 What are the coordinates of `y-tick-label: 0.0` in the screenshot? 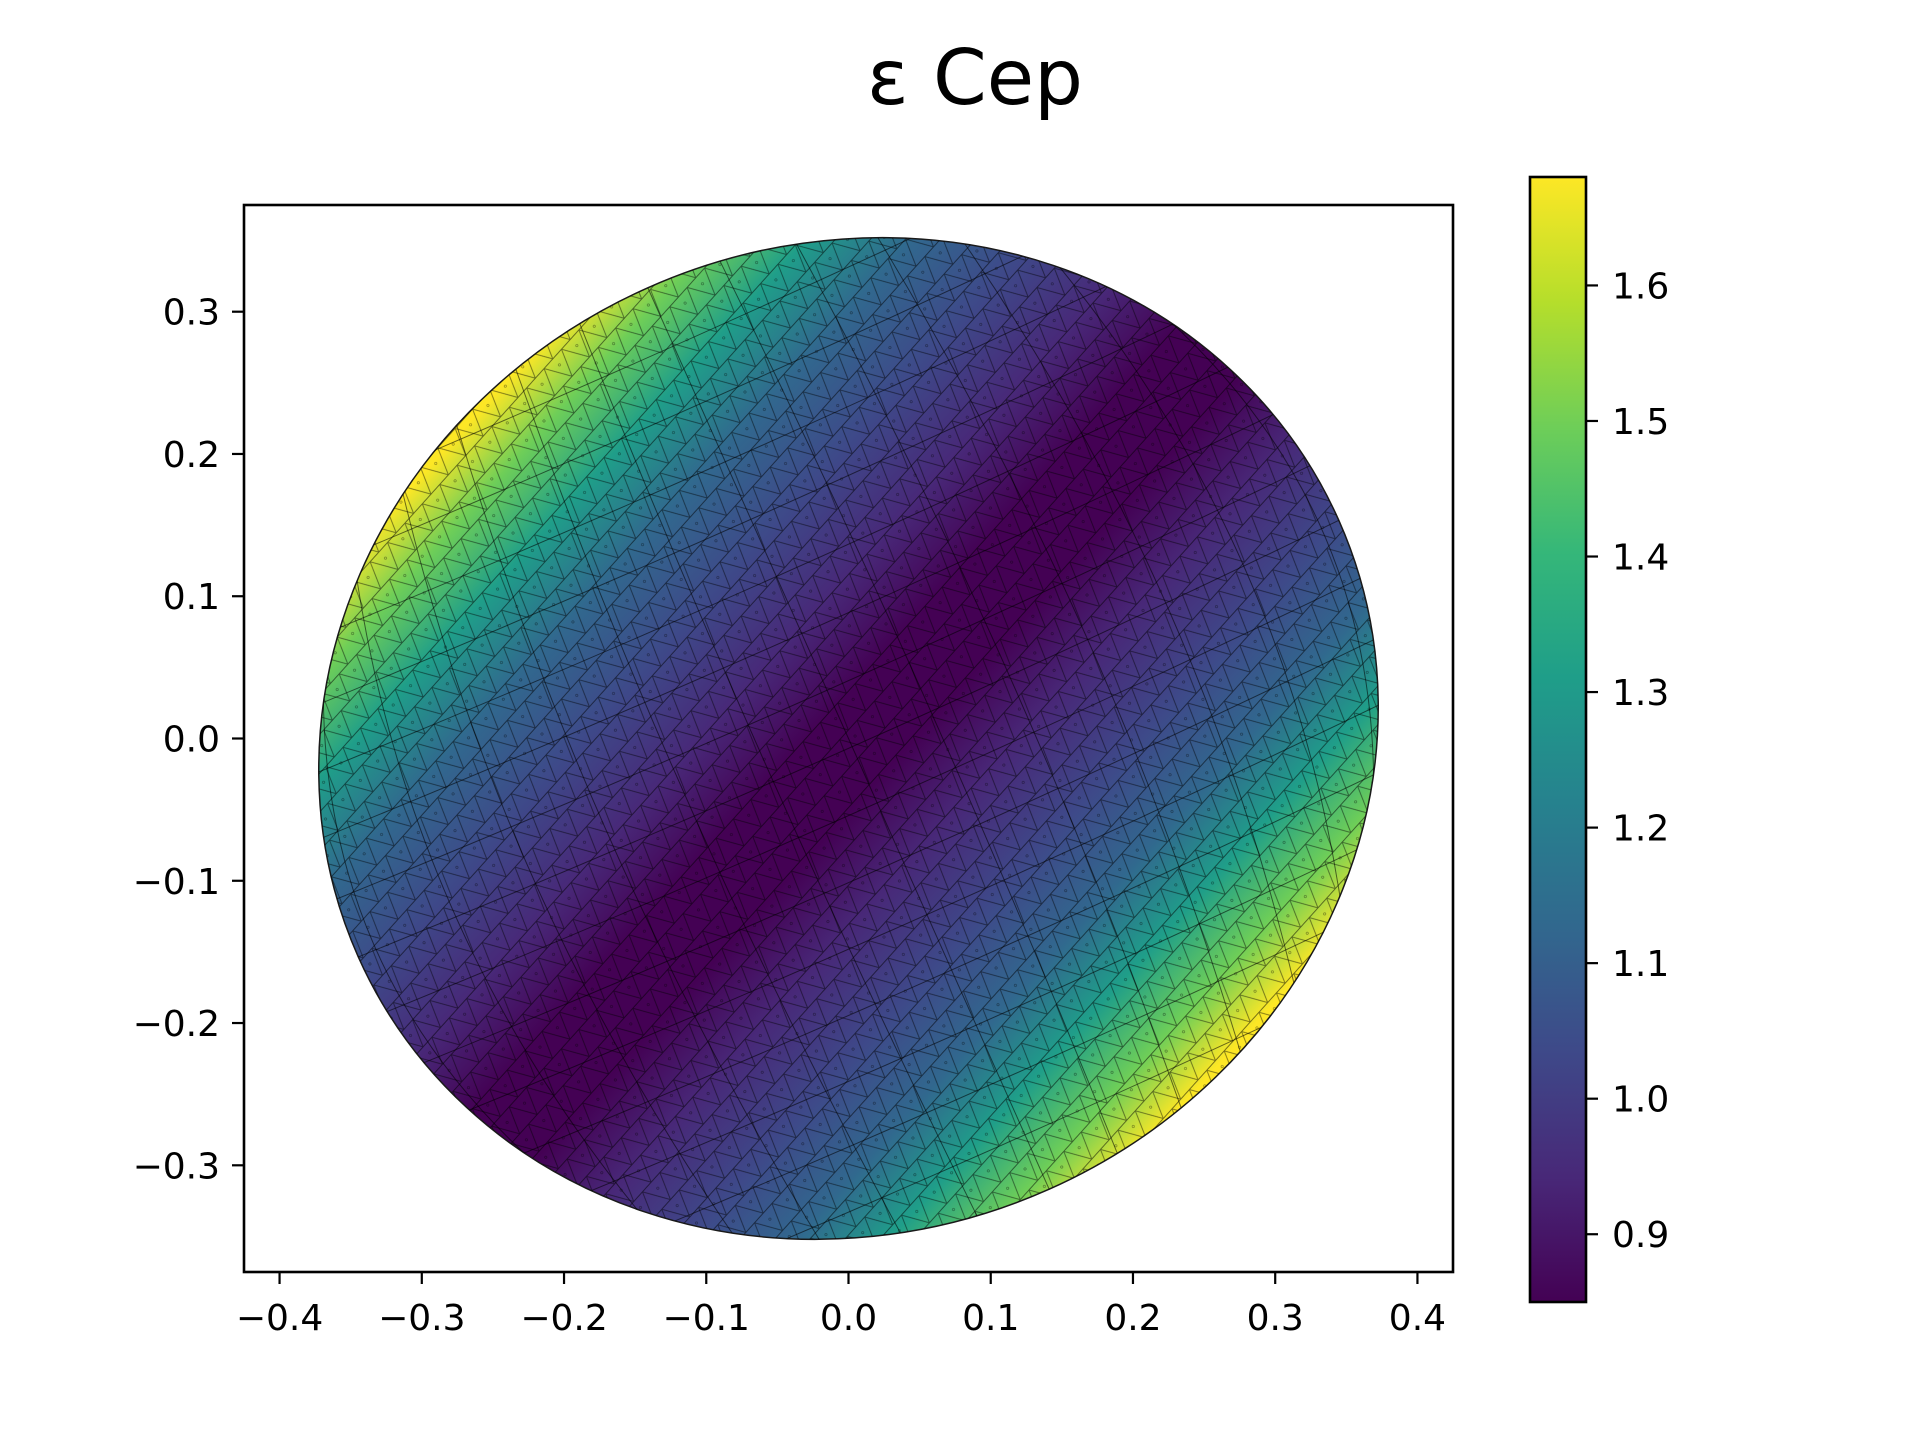 It's located at (191, 740).